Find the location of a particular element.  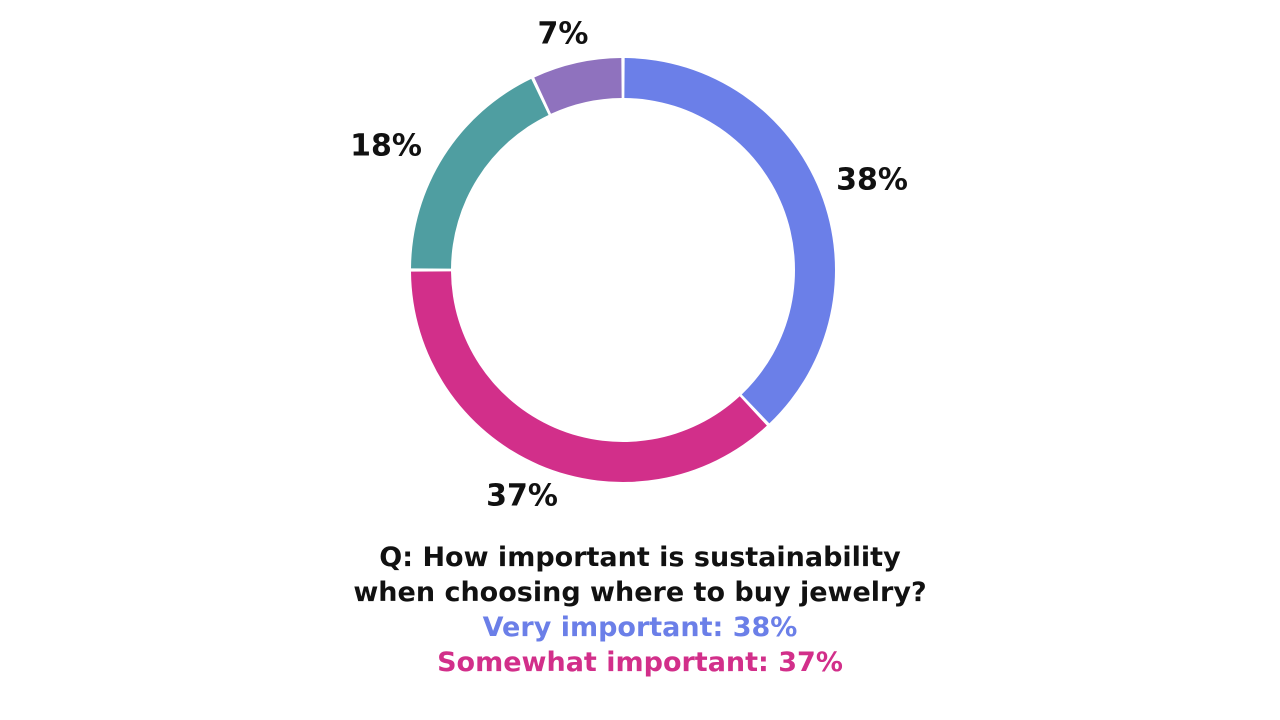

slice-label-3: 18% is located at coordinates (386, 146).